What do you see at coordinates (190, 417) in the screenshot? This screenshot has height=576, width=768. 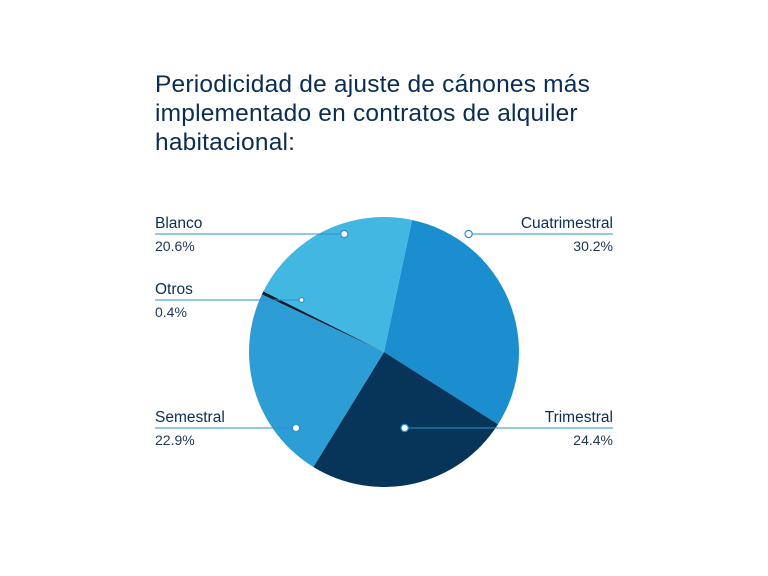 I see `slice-label-semestral: Semestral` at bounding box center [190, 417].